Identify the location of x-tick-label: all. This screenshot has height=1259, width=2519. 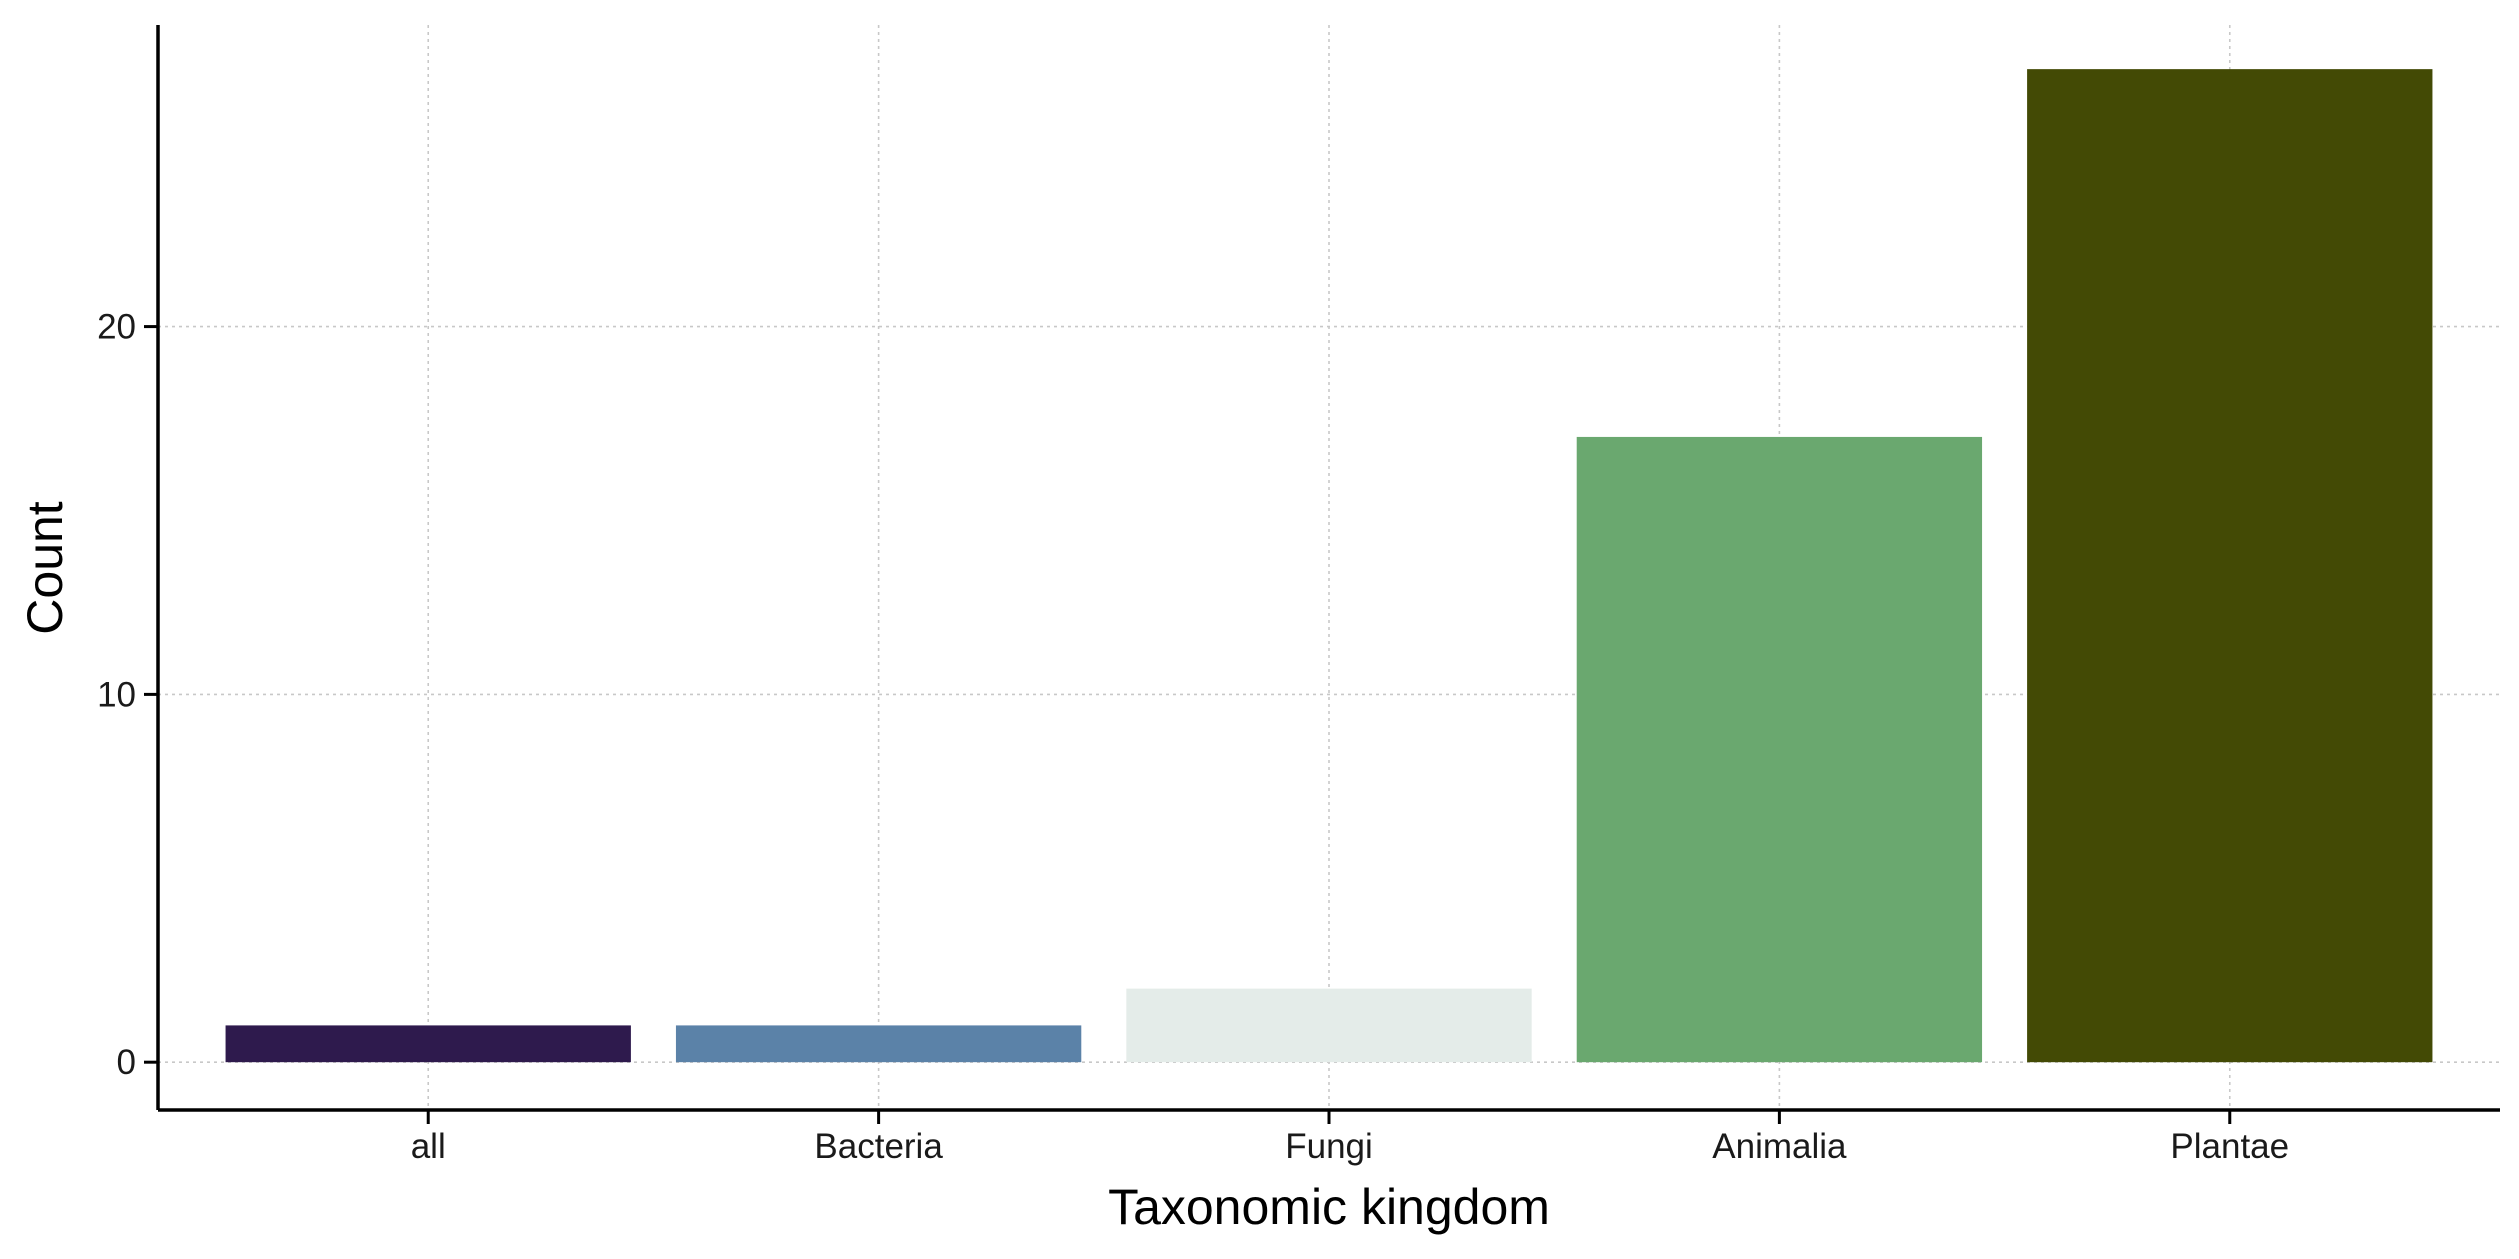
(428, 1146).